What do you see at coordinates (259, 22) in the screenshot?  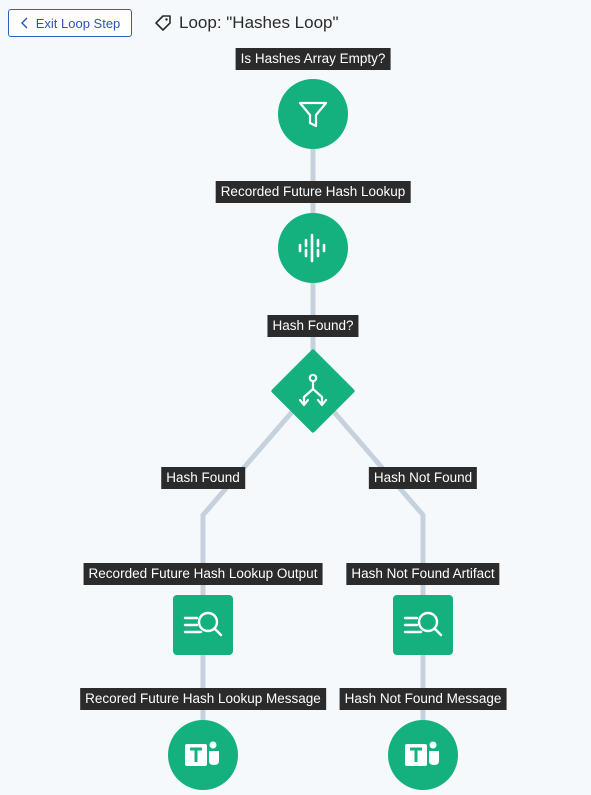 I see `loop-title-text: Loop: "Hashes Loop"` at bounding box center [259, 22].